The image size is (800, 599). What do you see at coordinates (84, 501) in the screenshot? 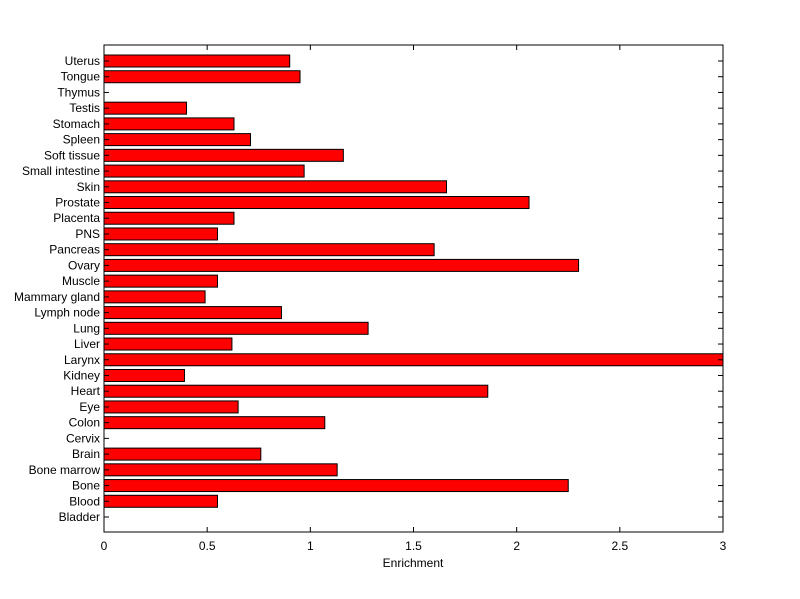
I see `y-tick-label: Blood` at bounding box center [84, 501].